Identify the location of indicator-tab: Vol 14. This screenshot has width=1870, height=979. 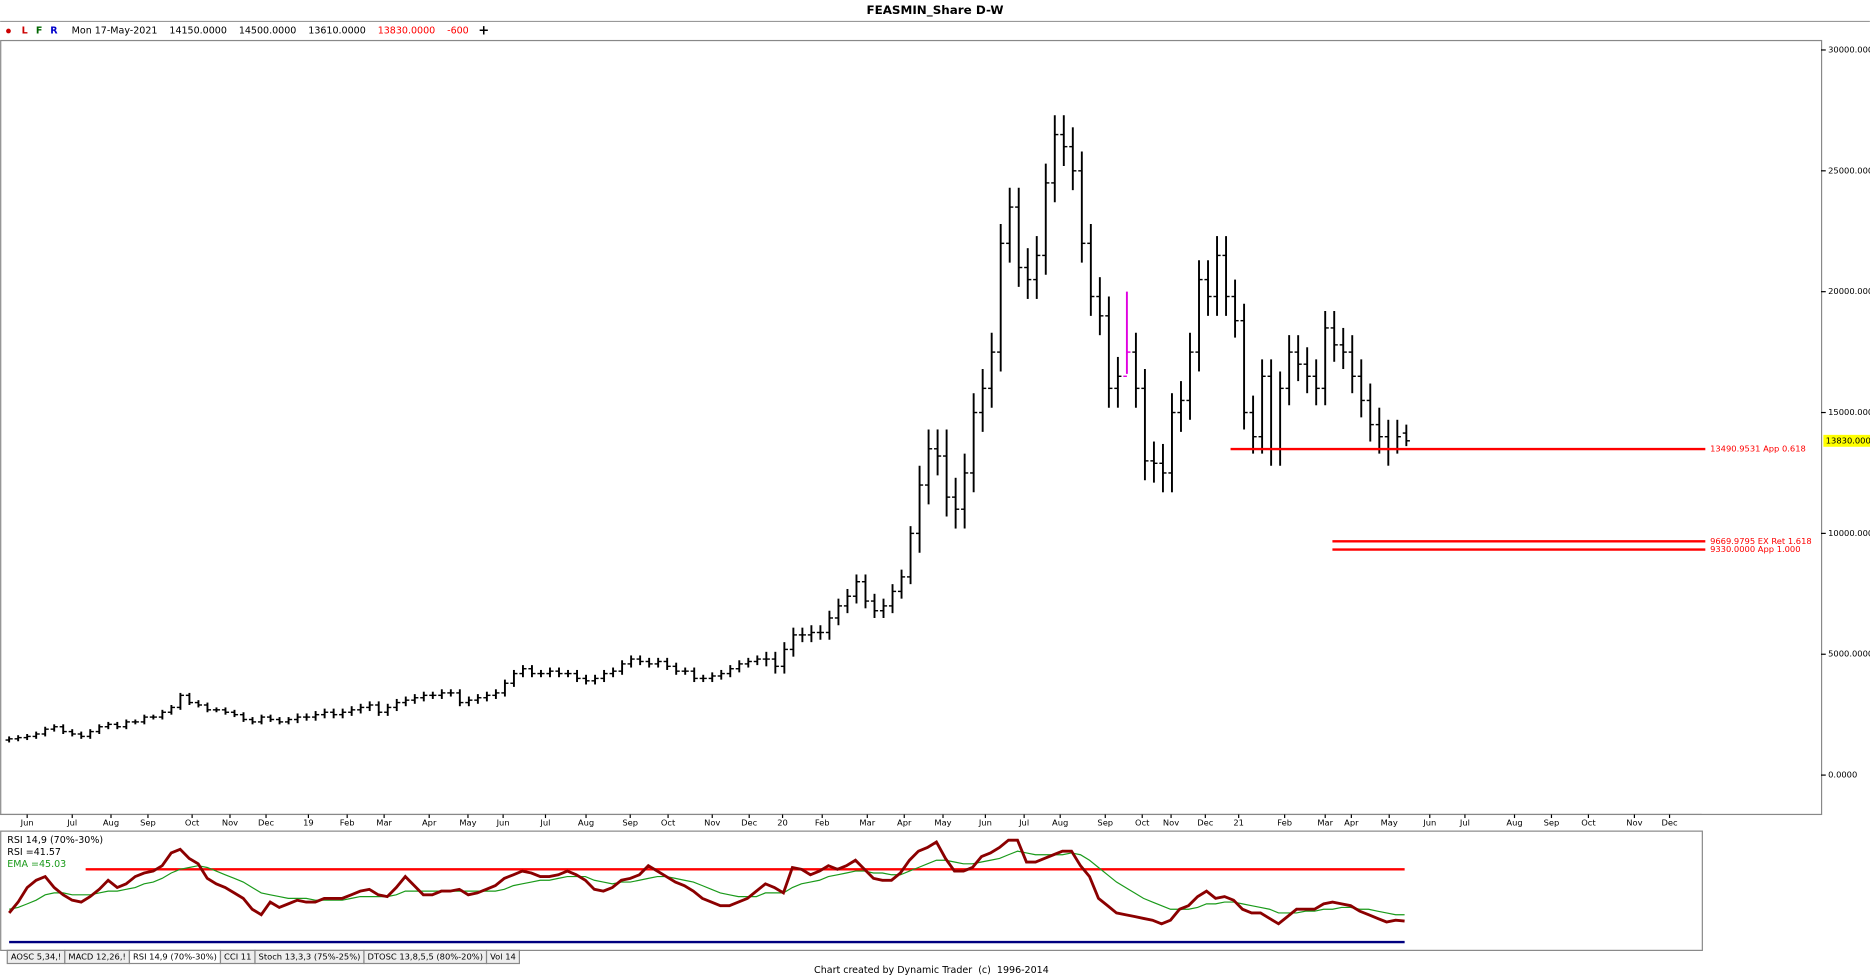
(503, 956).